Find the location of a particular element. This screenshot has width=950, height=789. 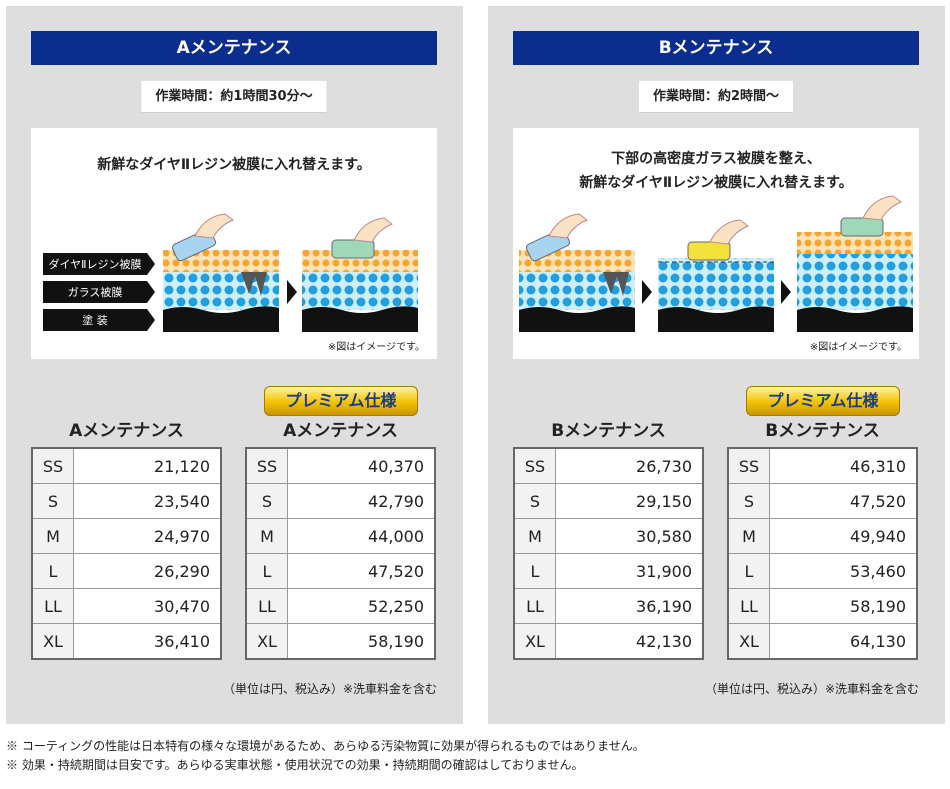

price-row: S 29,150 is located at coordinates (608, 501).